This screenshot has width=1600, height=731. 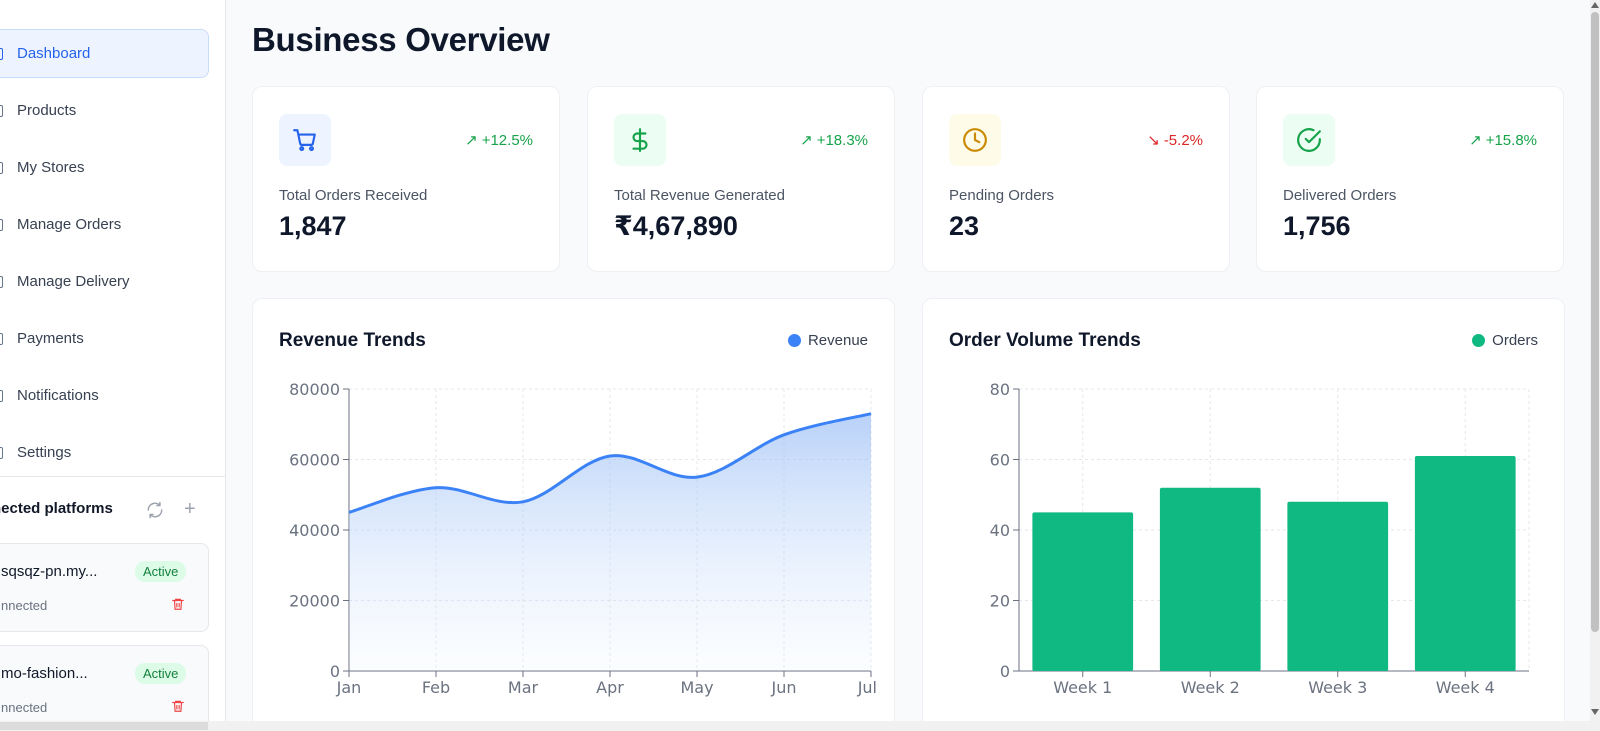 What do you see at coordinates (1045, 340) in the screenshot?
I see `chart-title: Order Volume Trends` at bounding box center [1045, 340].